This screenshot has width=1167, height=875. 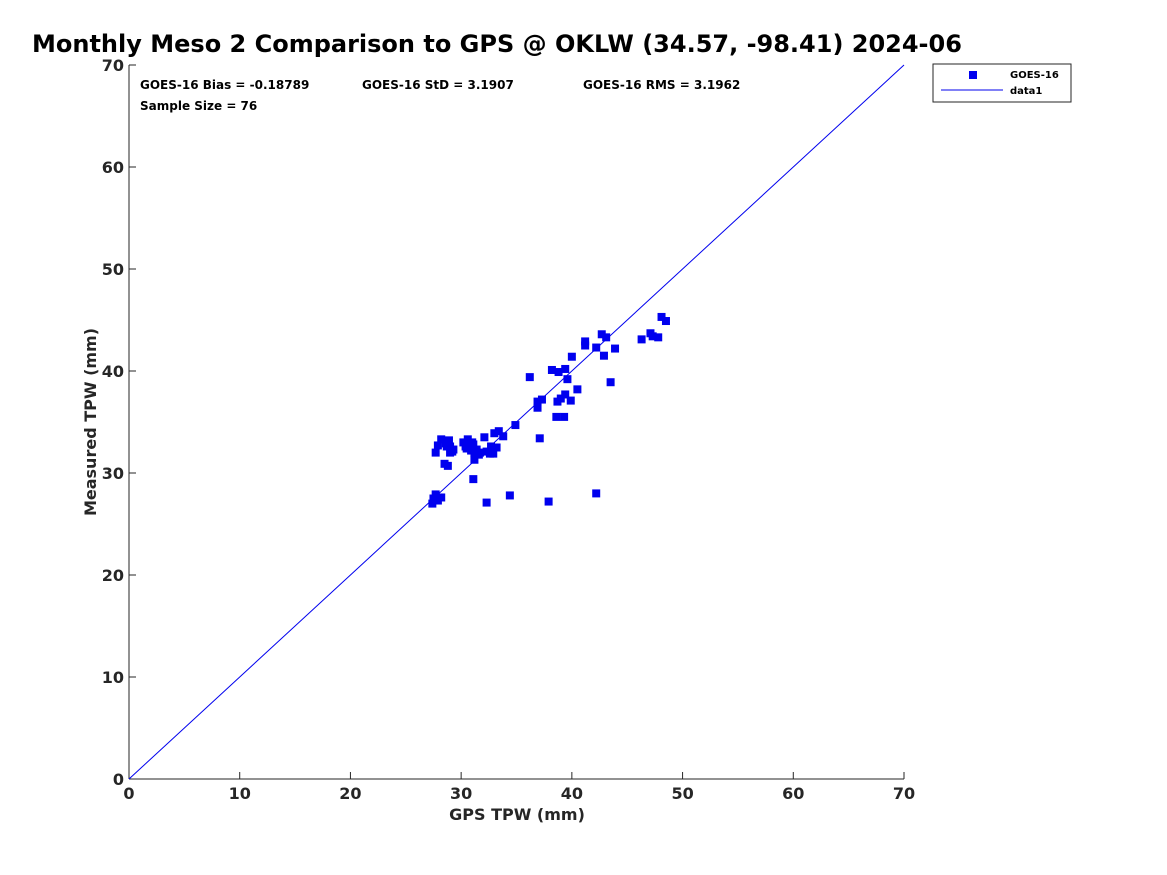 I want to click on x-tick-label: 60, so click(x=793, y=793).